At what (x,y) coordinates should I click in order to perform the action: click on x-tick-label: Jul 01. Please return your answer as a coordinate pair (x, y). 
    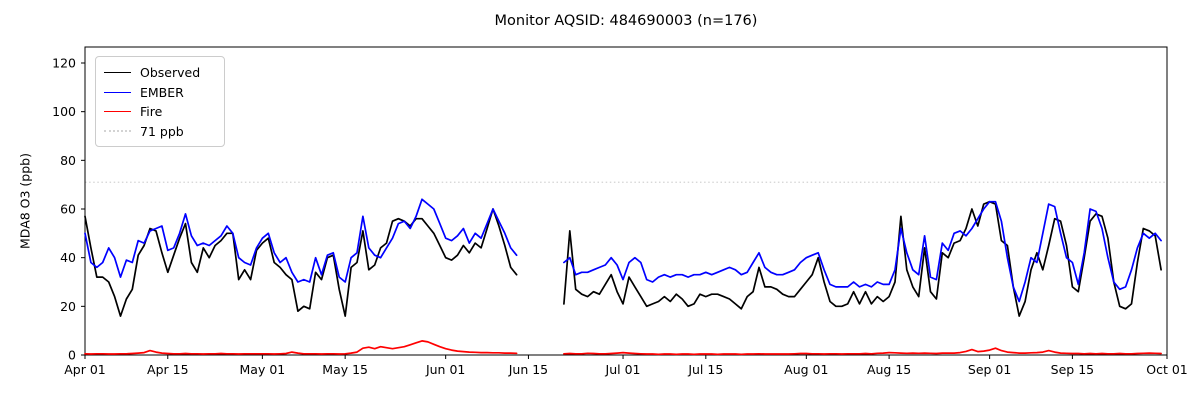
    Looking at the image, I should click on (623, 369).